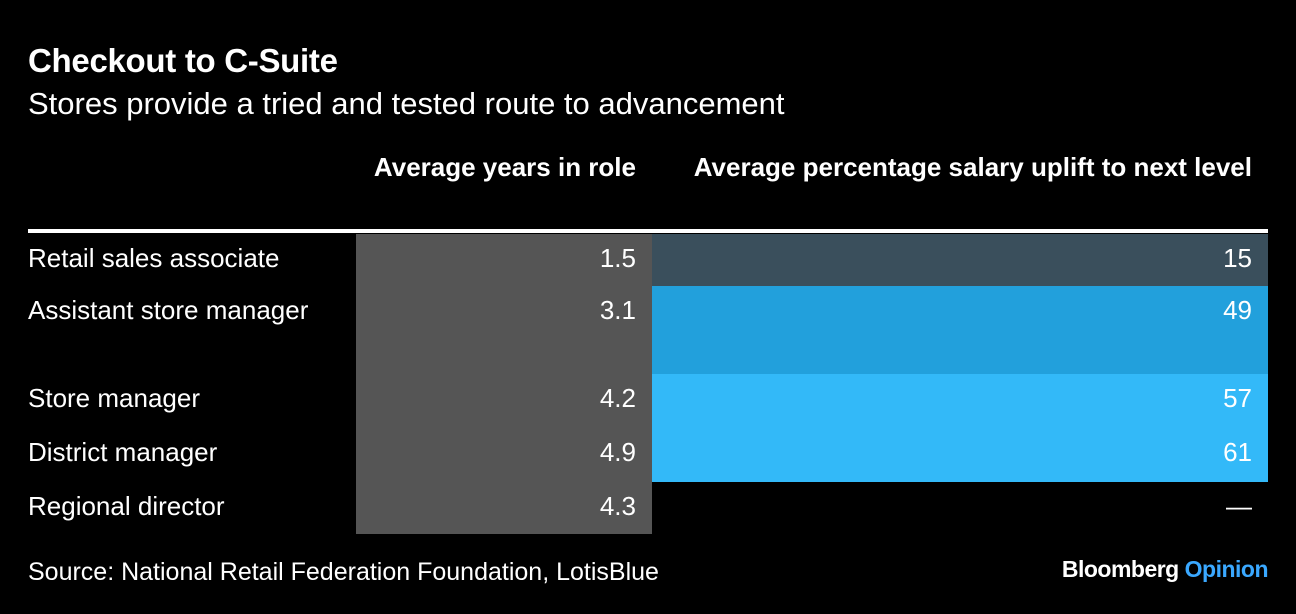  I want to click on row-label-assistant-store-manager: Assistant store manager, so click(168, 310).